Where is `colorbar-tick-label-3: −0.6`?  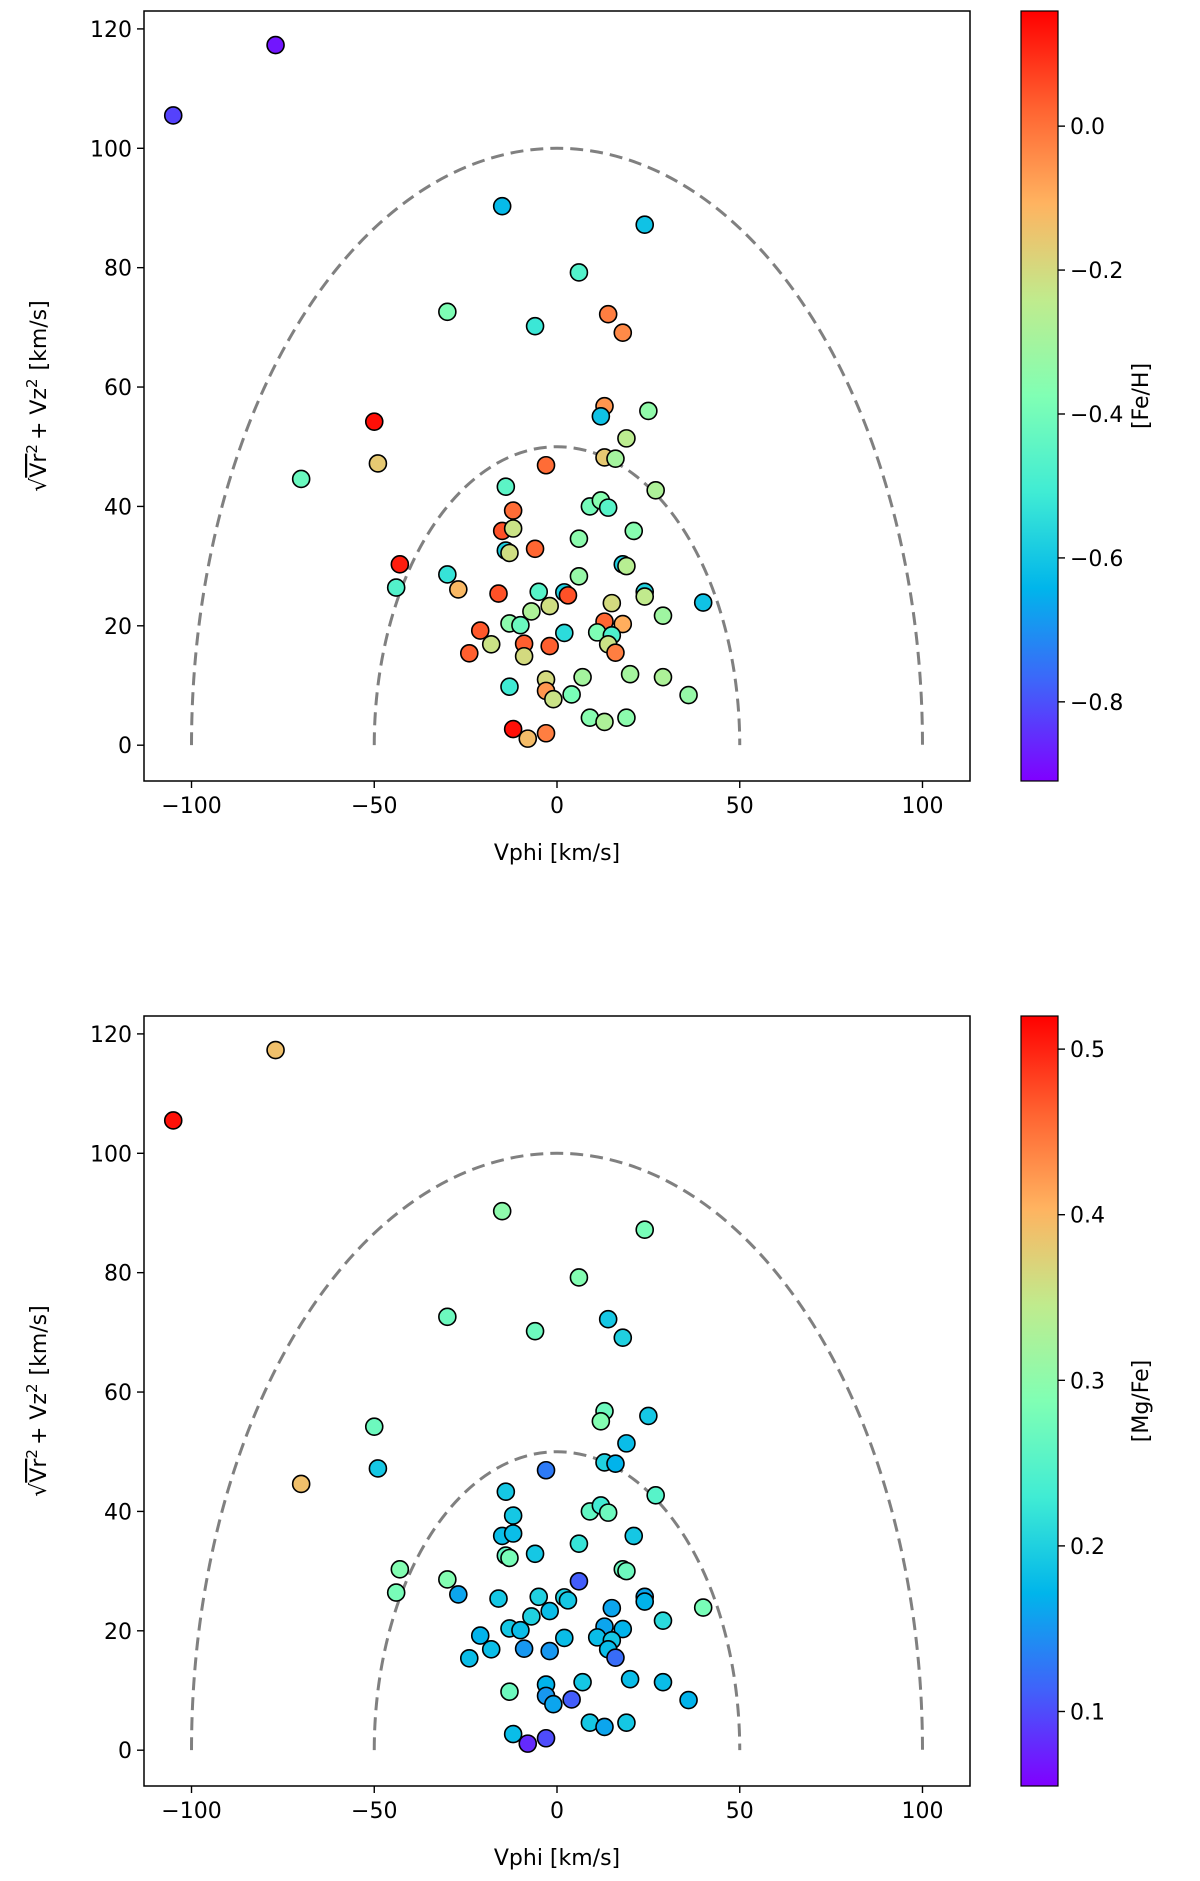
colorbar-tick-label-3: −0.6 is located at coordinates (1096, 559).